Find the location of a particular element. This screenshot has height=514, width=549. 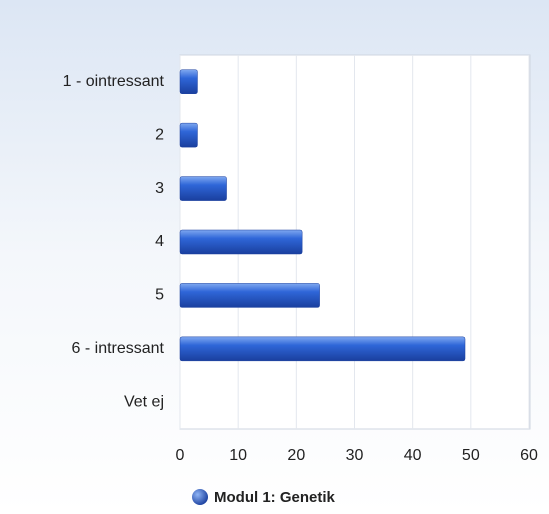

x-tick-label: 20 is located at coordinates (296, 455).